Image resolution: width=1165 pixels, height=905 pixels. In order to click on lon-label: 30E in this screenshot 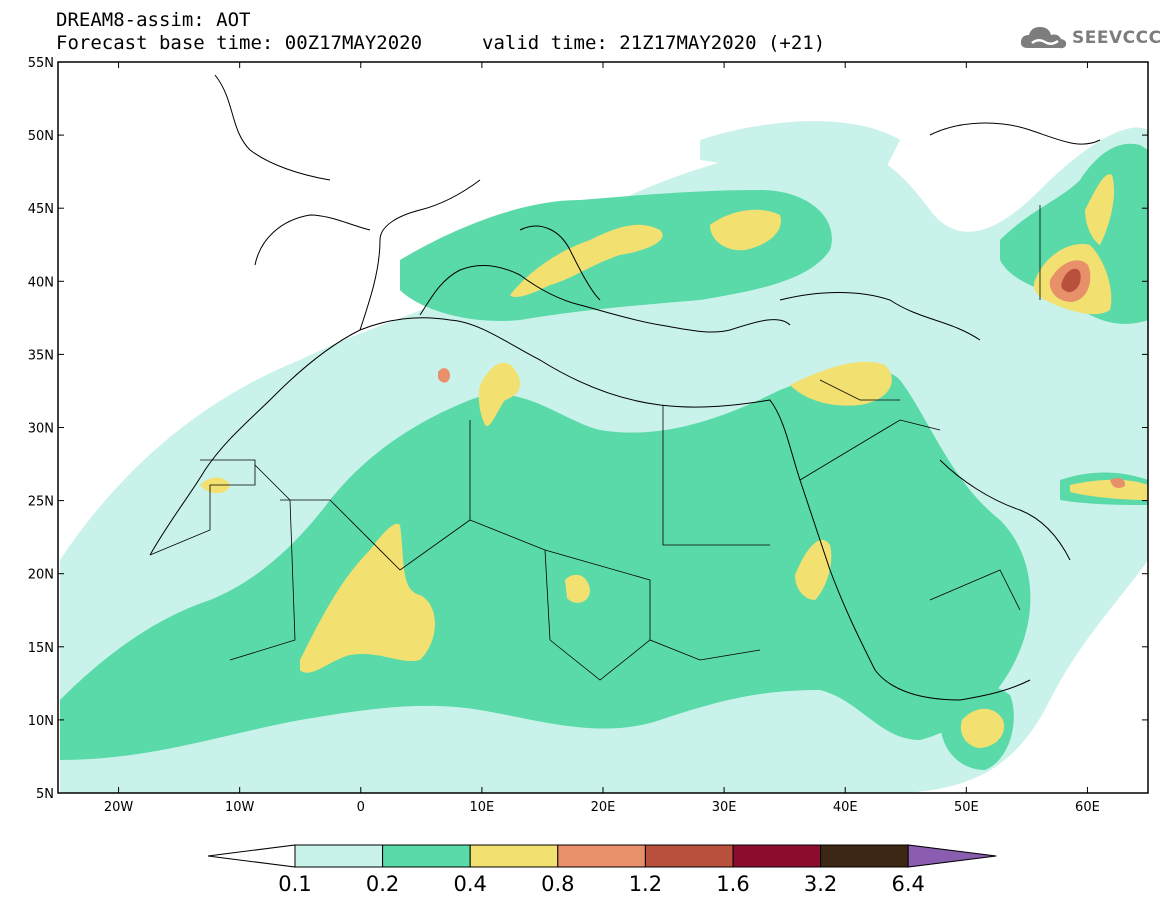, I will do `click(724, 807)`.